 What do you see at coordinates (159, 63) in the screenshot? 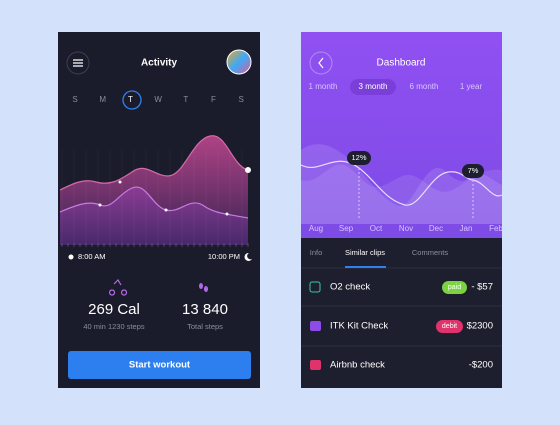
I see `header-title: Activity` at bounding box center [159, 63].